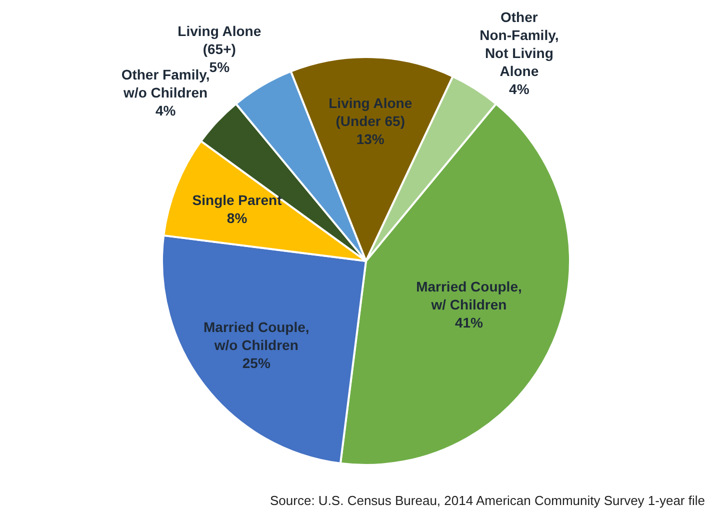 This screenshot has height=514, width=713. Describe the element at coordinates (219, 67) in the screenshot. I see `data-label: 5%` at that location.